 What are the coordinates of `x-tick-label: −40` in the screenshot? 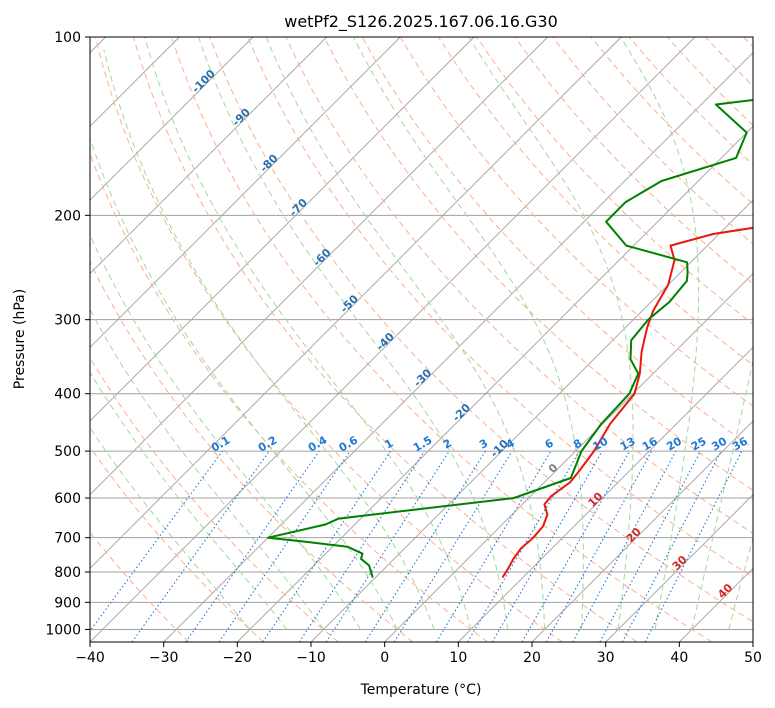 It's located at (90, 658).